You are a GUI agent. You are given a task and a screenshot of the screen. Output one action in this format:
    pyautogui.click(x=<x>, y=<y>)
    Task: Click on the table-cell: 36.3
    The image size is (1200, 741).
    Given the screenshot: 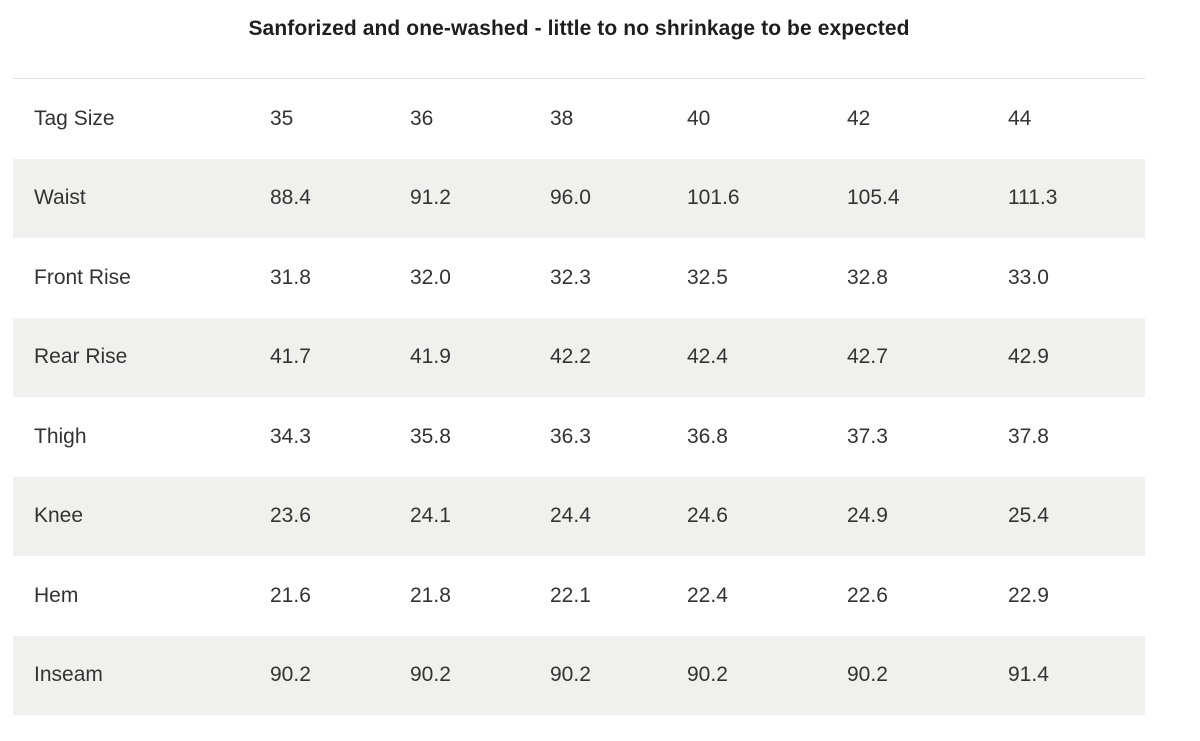 What is the action you would take?
    pyautogui.click(x=570, y=436)
    